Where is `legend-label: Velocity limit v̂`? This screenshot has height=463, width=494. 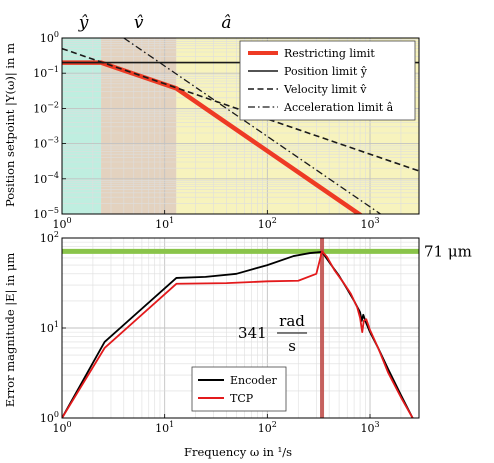
legend-label: Velocity limit v̂ is located at coordinates (325, 89).